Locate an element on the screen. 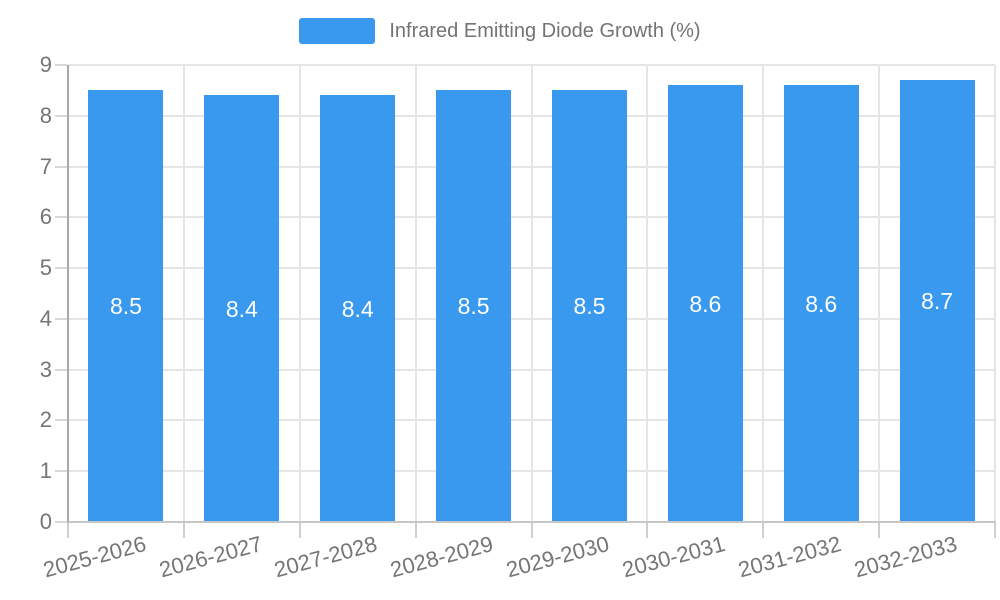 The height and width of the screenshot is (600, 1000). y-axis-tick-label: 9 is located at coordinates (45, 64).